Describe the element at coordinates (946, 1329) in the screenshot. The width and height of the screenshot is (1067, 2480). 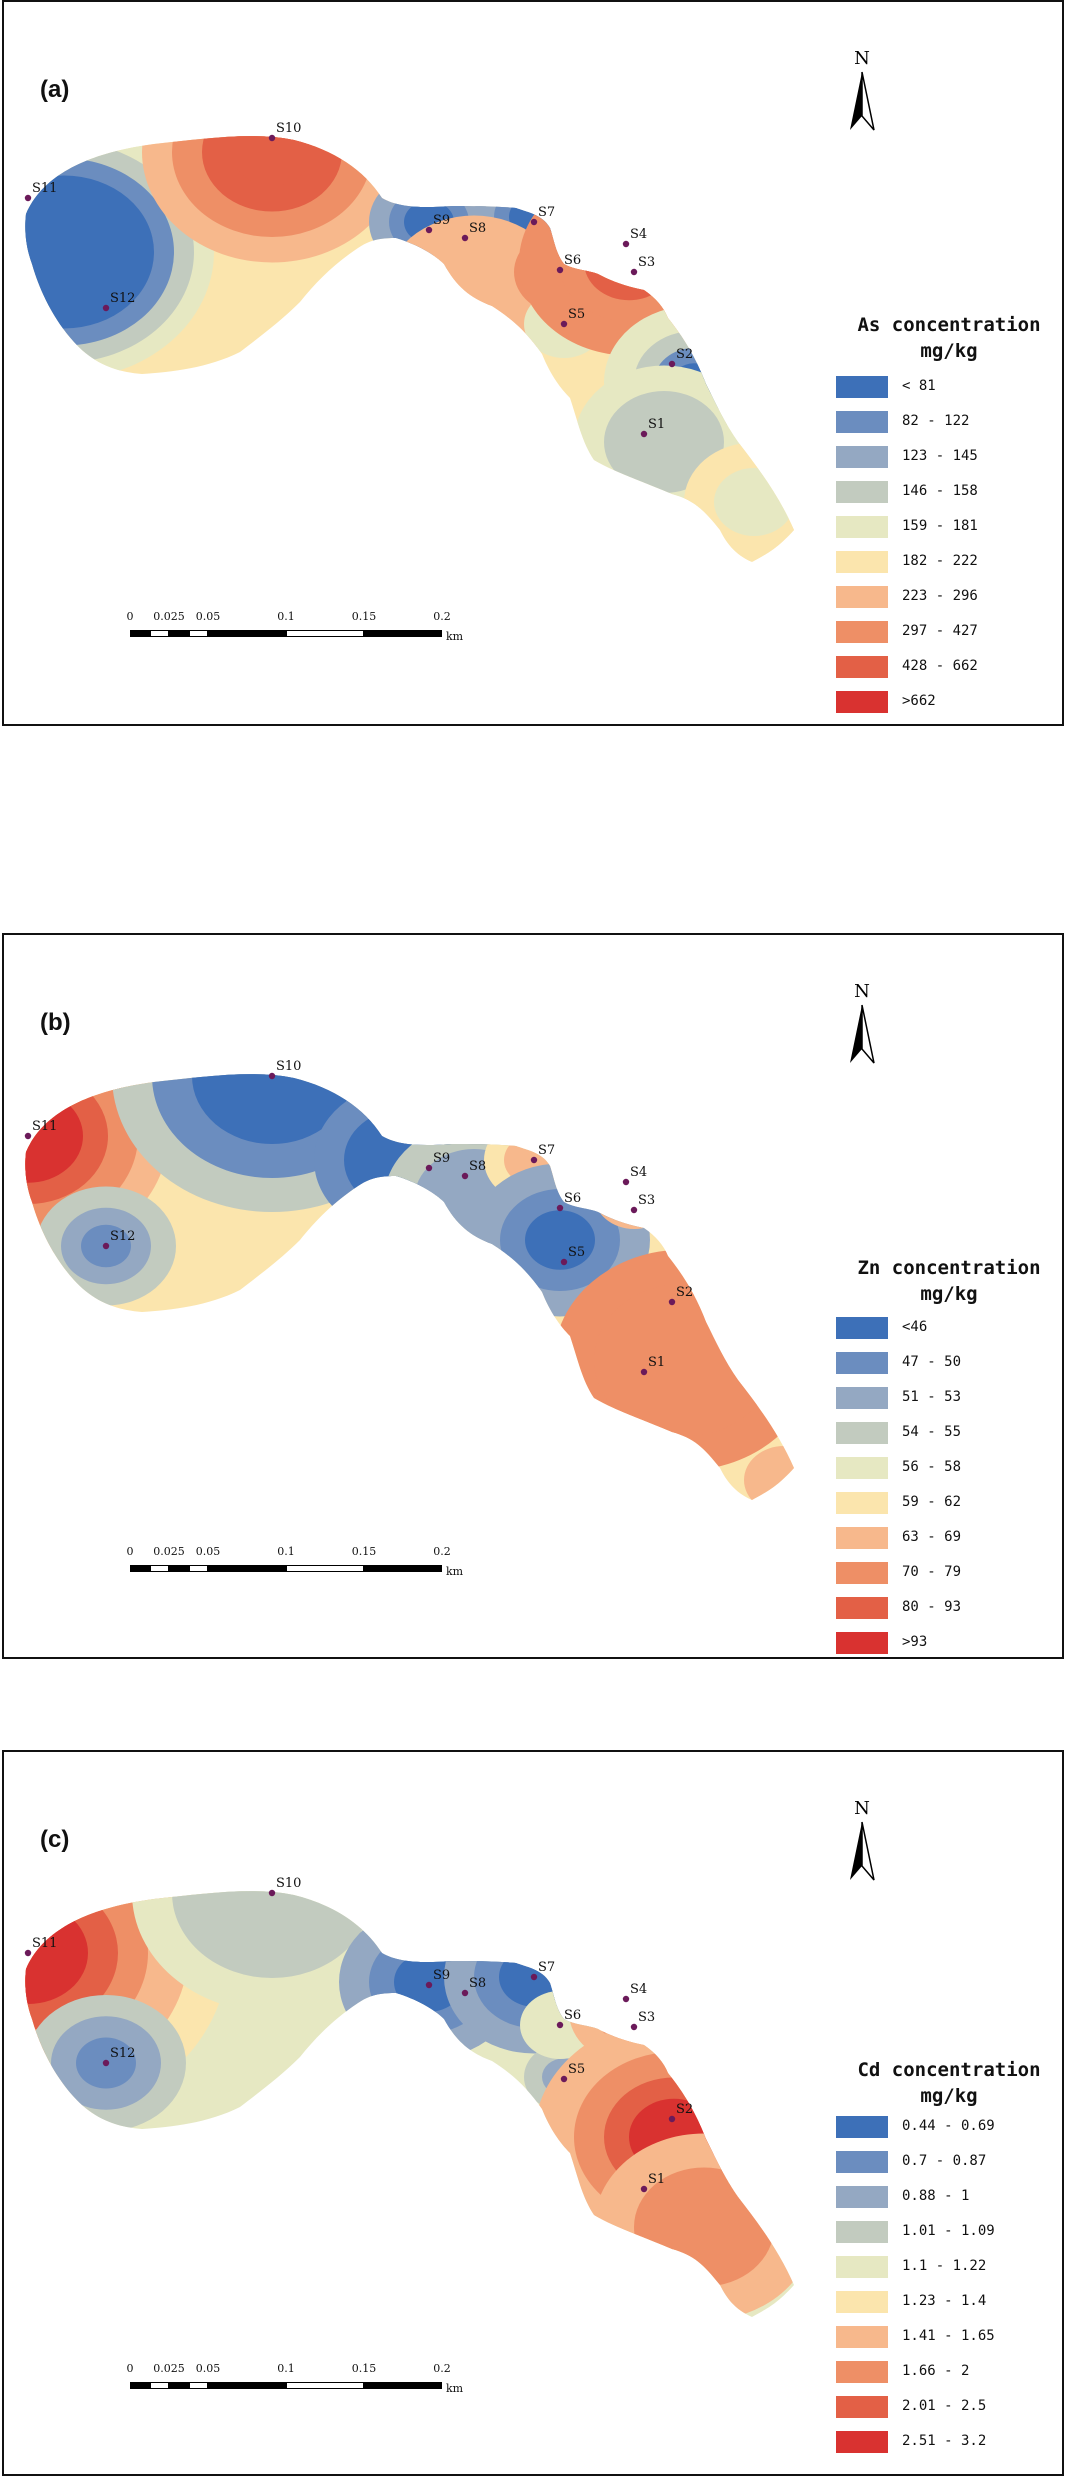
I see `legend-entry: <46` at that location.